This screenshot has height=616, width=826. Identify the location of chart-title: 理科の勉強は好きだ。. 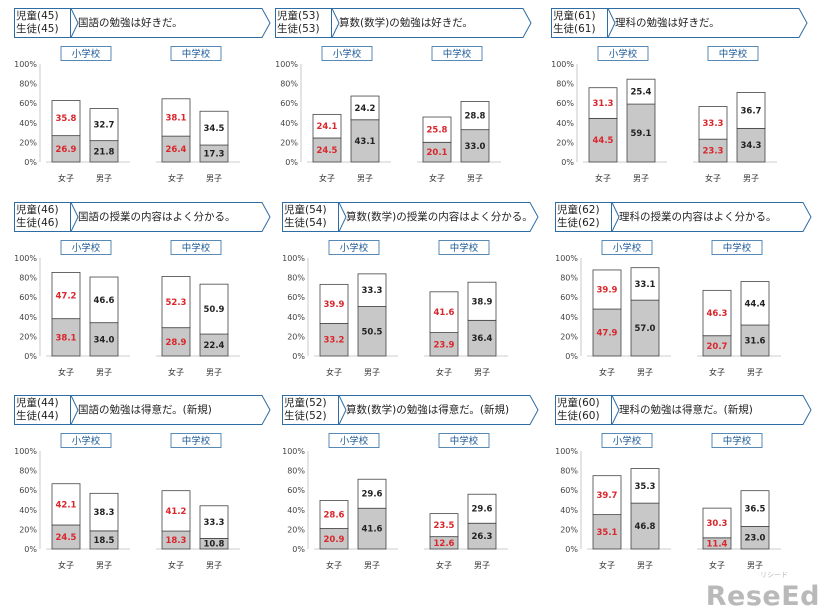
(667, 23).